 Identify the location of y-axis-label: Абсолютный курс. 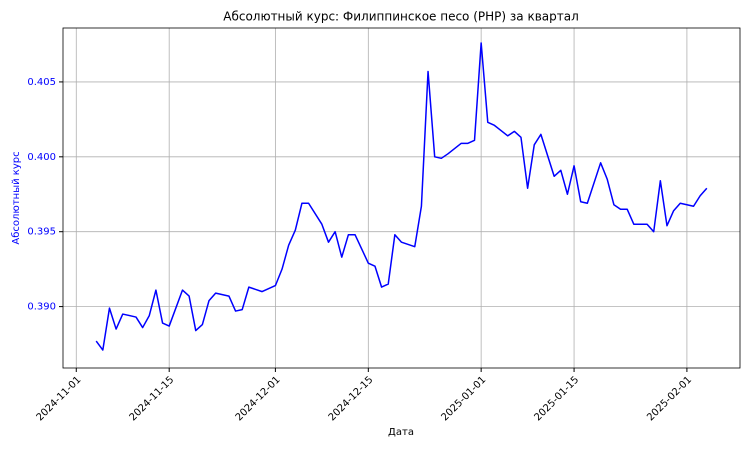
(16, 197).